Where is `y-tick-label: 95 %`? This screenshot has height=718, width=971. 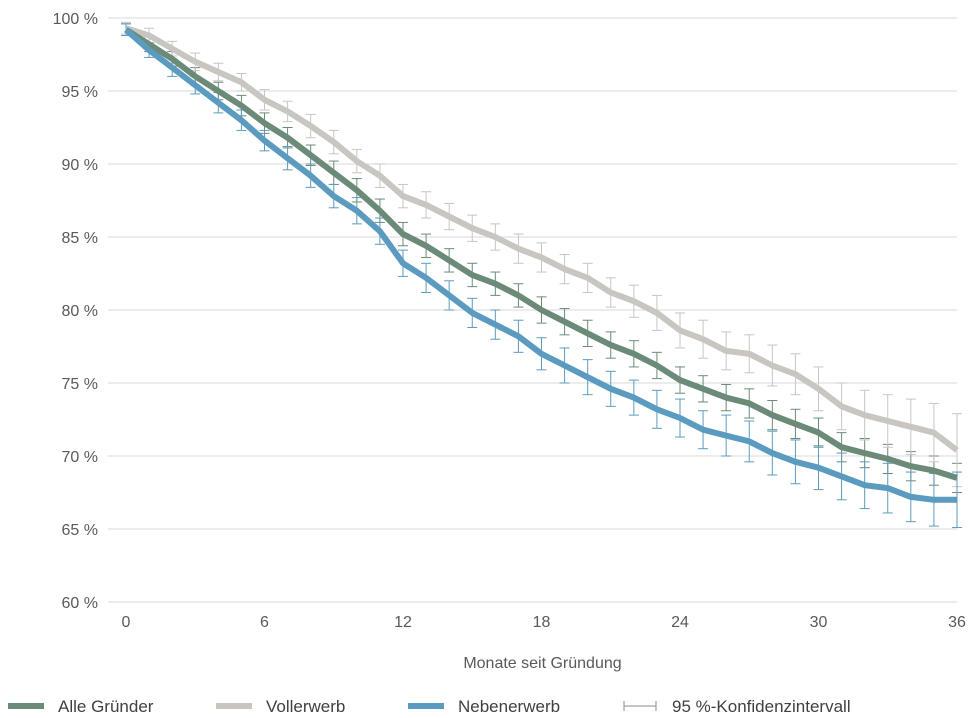
y-tick-label: 95 % is located at coordinates (80, 92).